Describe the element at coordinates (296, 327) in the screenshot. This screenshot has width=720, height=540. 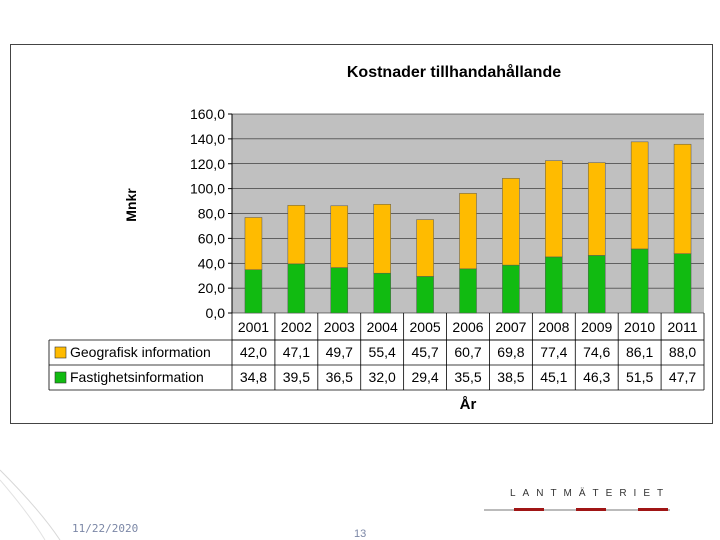
I see `x-tick-label: 2002` at that location.